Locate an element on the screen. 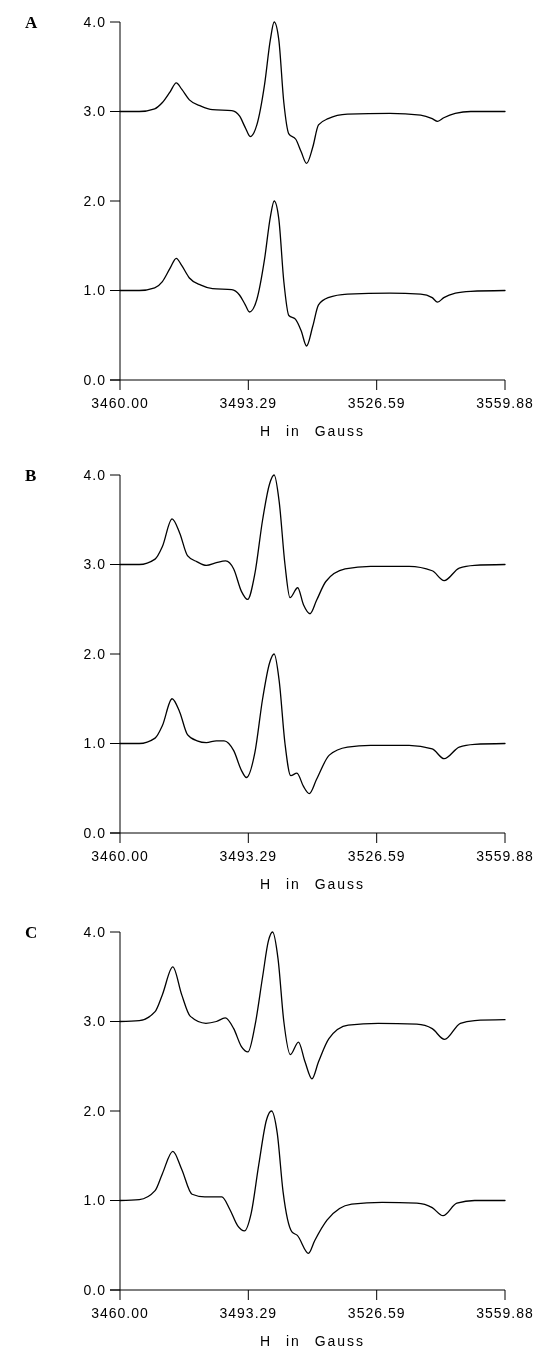 This screenshot has height=1361, width=550. chart-title: C is located at coordinates (31, 932).